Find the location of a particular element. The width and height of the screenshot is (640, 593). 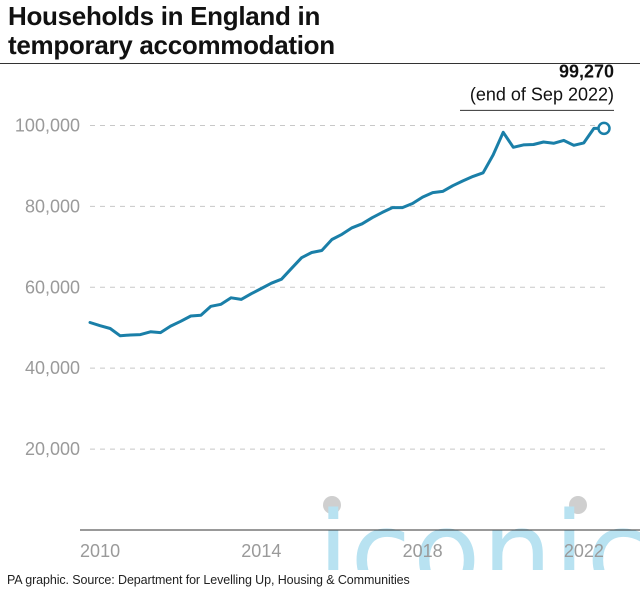

watermark-text: iconic is located at coordinates (479, 529).